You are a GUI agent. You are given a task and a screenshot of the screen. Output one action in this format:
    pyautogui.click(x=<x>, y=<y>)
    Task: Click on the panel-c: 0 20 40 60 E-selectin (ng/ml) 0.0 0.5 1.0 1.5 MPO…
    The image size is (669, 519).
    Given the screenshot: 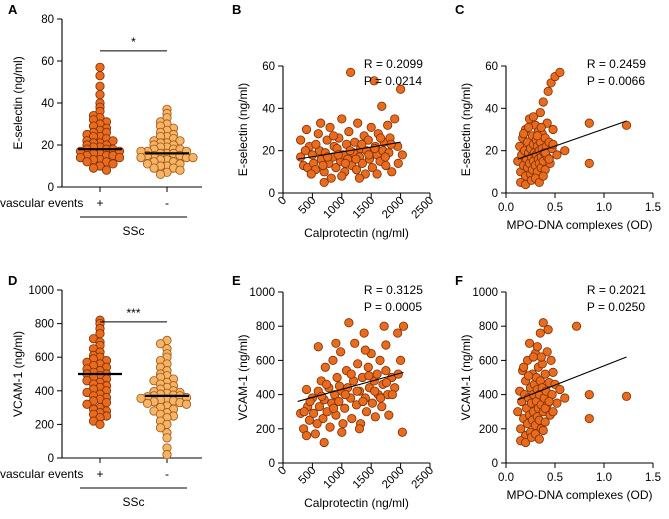 What is the action you would take?
    pyautogui.click(x=560, y=144)
    